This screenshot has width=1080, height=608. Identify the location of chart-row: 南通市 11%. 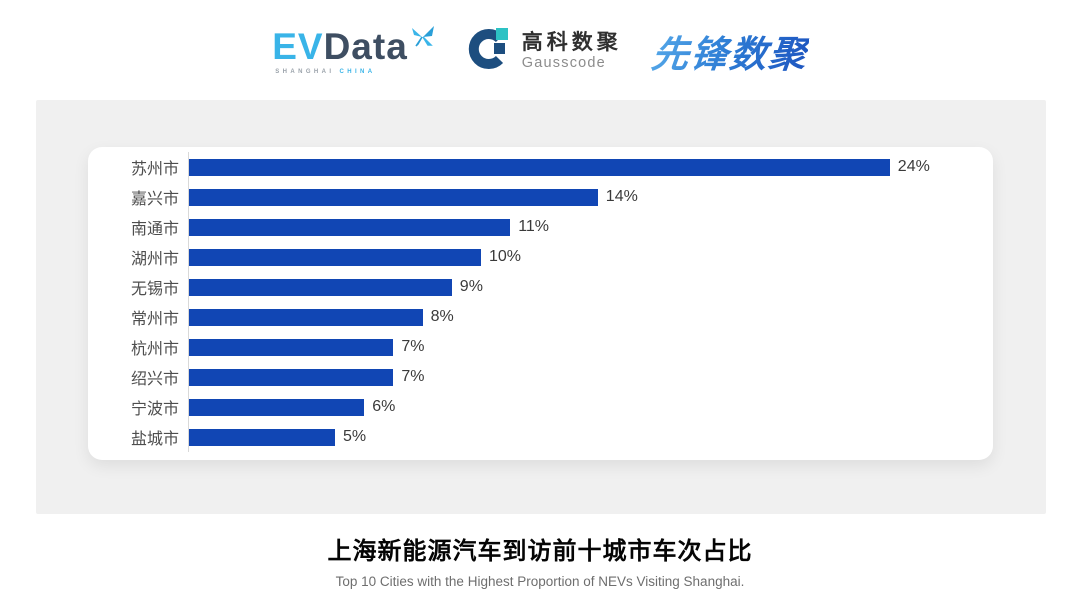
(540, 227).